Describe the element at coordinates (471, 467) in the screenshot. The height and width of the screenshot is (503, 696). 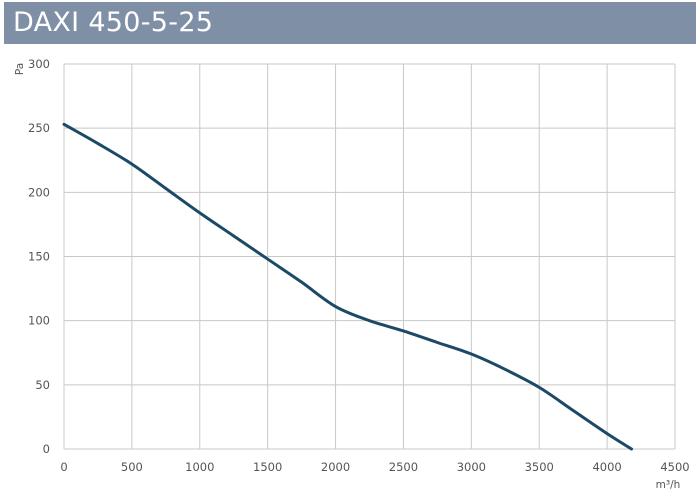
I see `x-tick-label: 3000` at that location.